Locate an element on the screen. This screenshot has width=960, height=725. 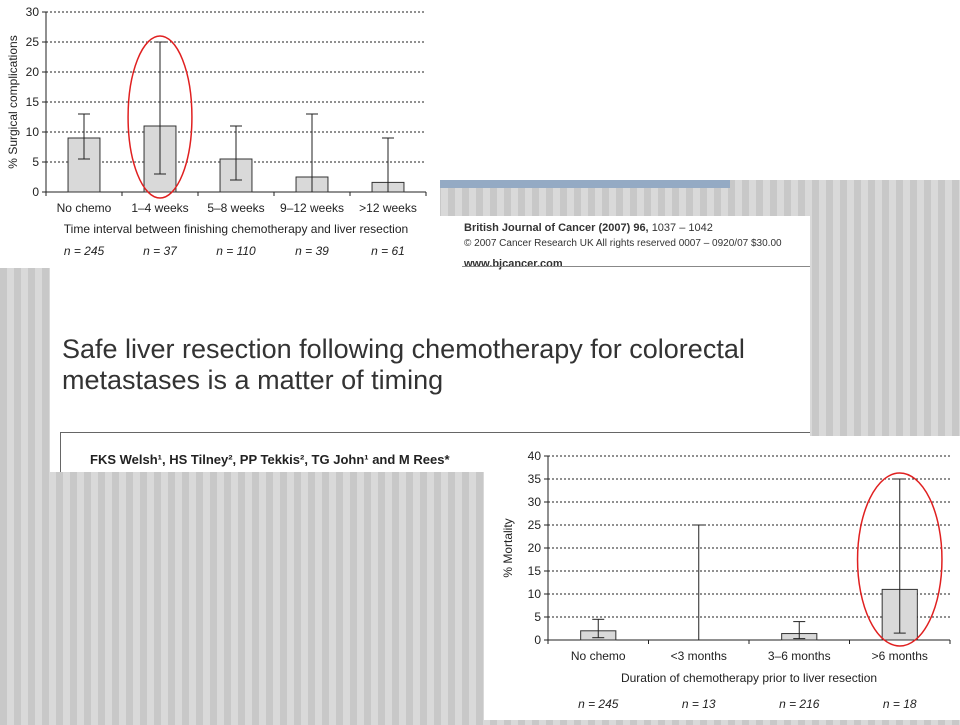
sample-size-label: n = 61 is located at coordinates (388, 251).